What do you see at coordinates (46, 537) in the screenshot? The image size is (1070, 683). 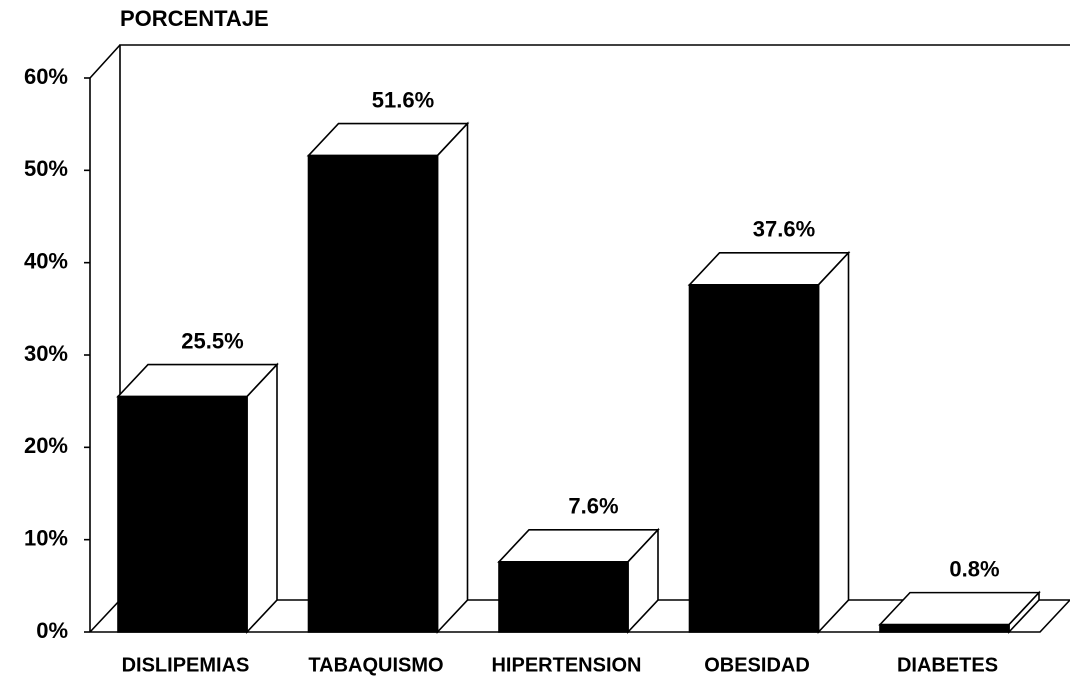 I see `y-tick-label: 10%` at bounding box center [46, 537].